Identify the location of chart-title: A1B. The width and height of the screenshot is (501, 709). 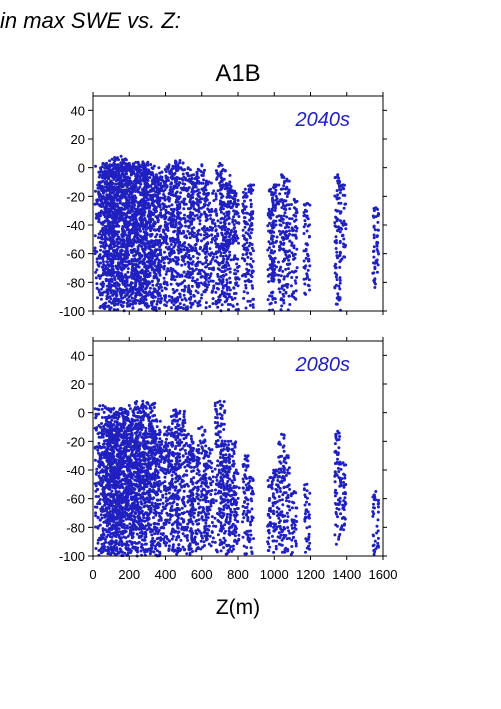
(237, 73).